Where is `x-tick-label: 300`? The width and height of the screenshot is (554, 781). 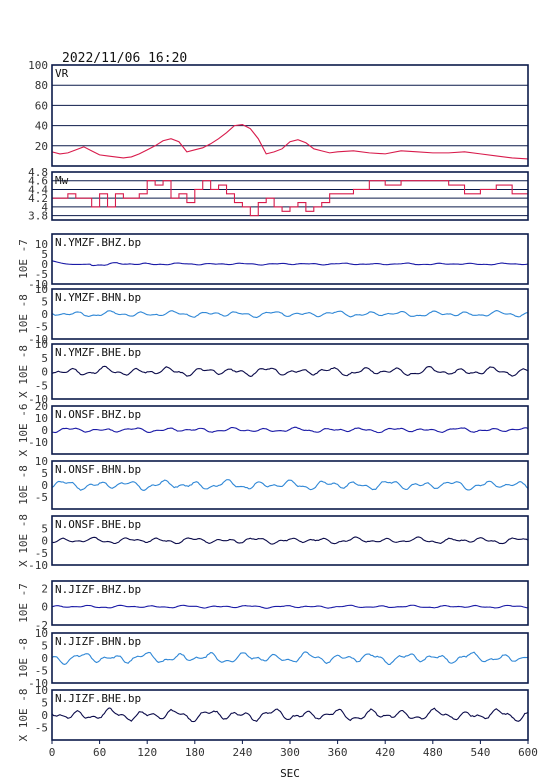
x-tick-label: 300 is located at coordinates (290, 752).